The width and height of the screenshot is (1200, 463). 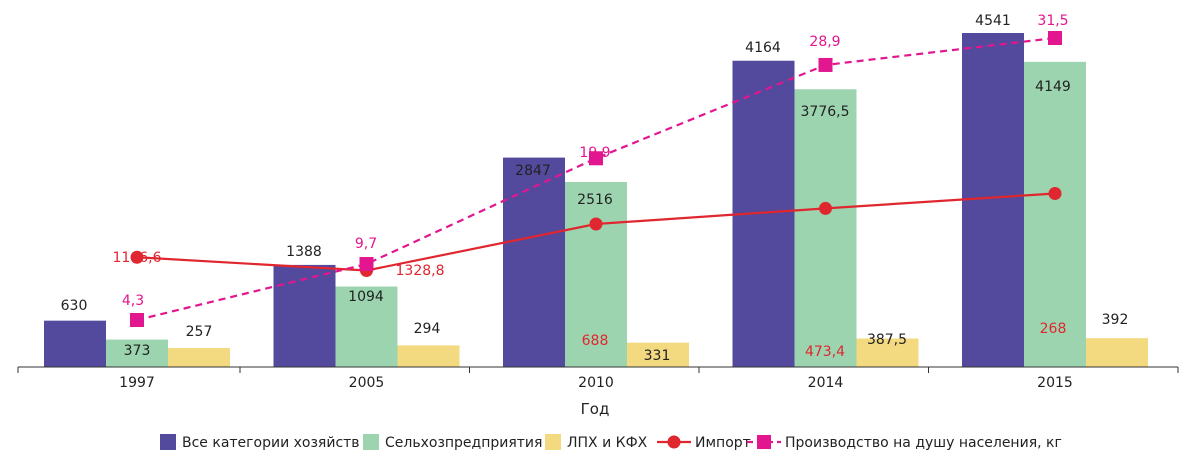 I want to click on legend-label-2: ЛПХ и КФХ, so click(x=607, y=443).